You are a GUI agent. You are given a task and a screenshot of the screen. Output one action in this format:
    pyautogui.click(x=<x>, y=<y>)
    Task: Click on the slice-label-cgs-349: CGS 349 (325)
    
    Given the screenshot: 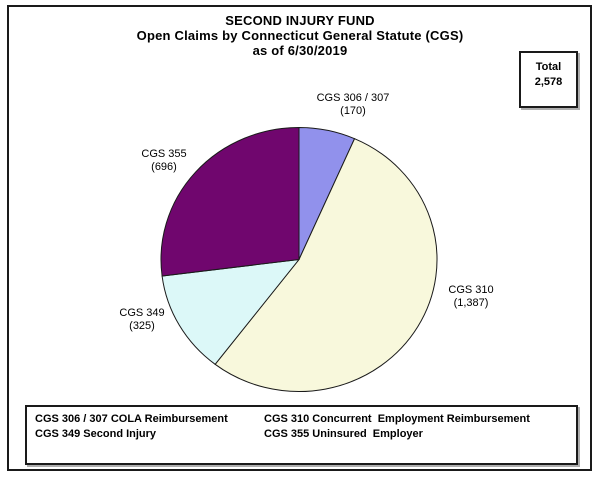 What is the action you would take?
    pyautogui.click(x=142, y=320)
    